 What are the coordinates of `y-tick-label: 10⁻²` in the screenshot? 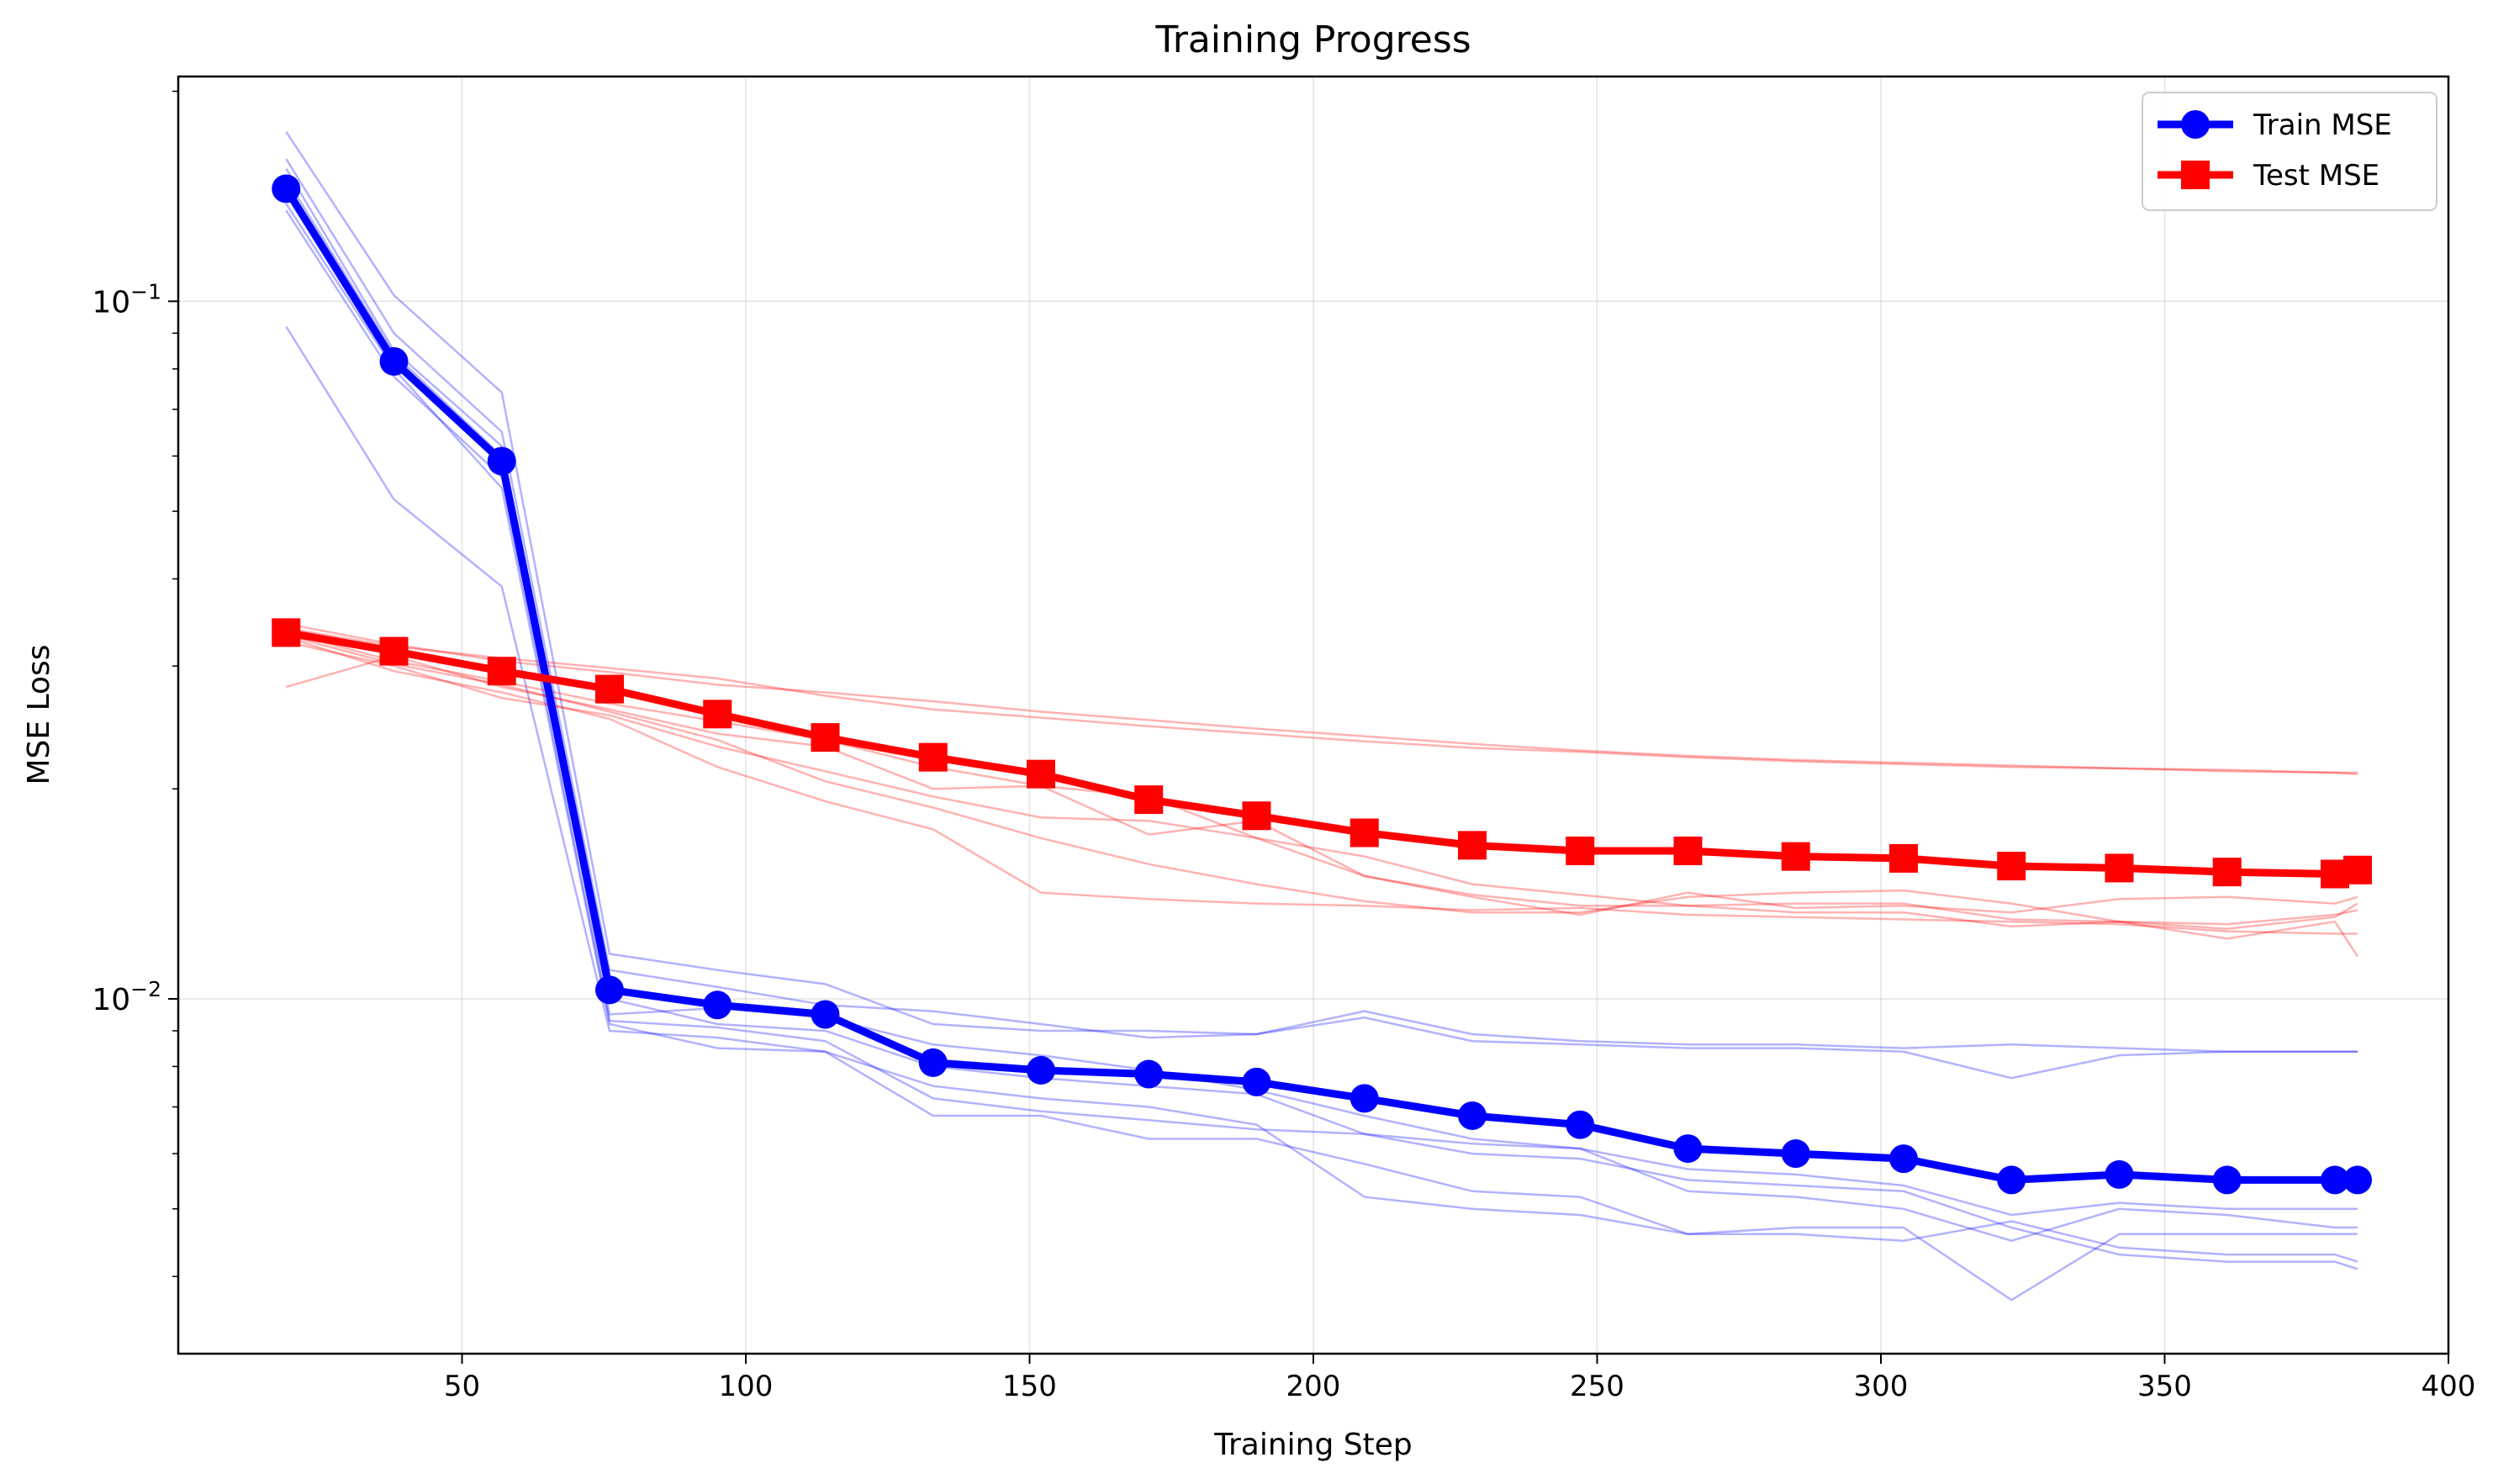 It's located at (126, 997).